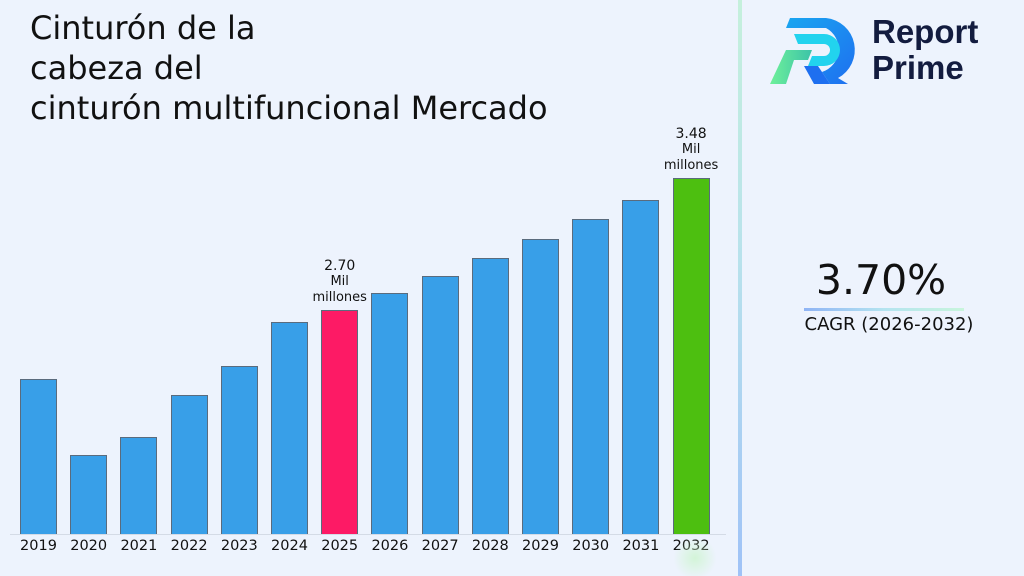 The height and width of the screenshot is (576, 1024). What do you see at coordinates (591, 546) in the screenshot?
I see `x-tick-label: 2030` at bounding box center [591, 546].